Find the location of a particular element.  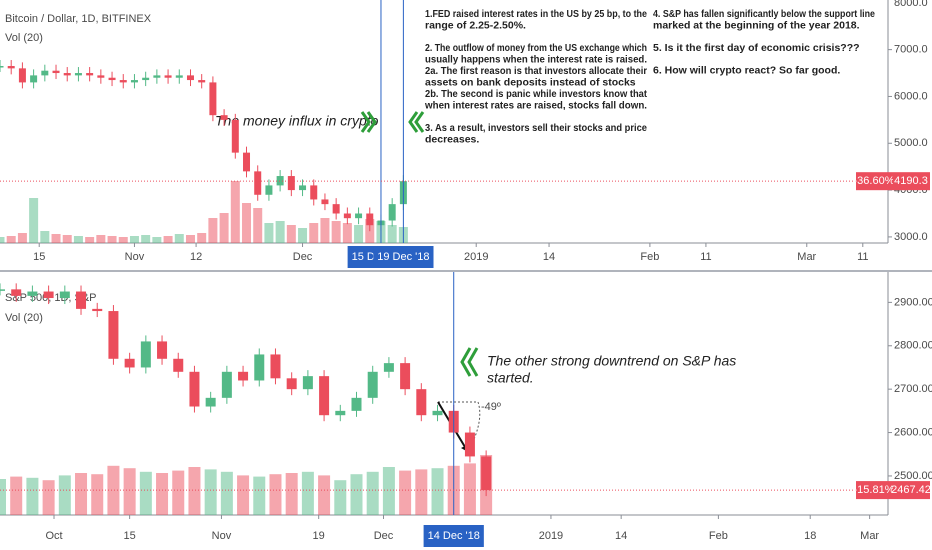

y-tick-label: 2500.00 is located at coordinates (913, 476).